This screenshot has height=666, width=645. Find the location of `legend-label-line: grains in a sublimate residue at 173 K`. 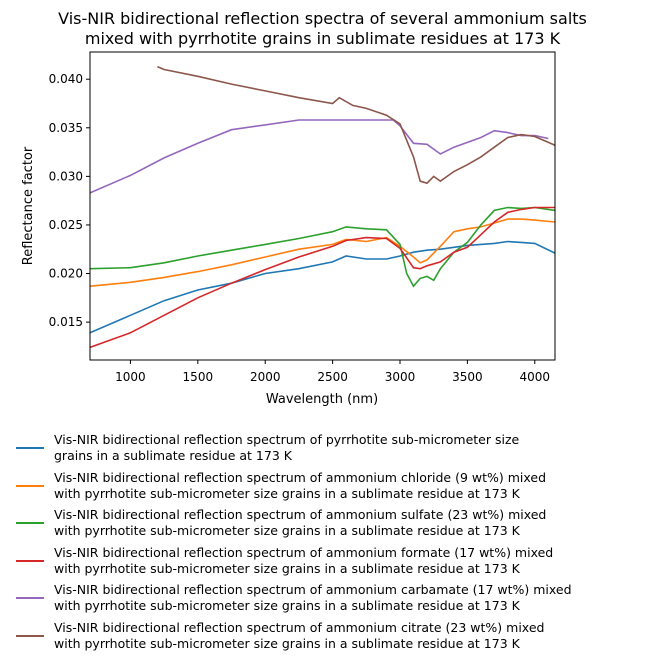

legend-label-line: grains in a sublimate residue at 173 K is located at coordinates (173, 455).